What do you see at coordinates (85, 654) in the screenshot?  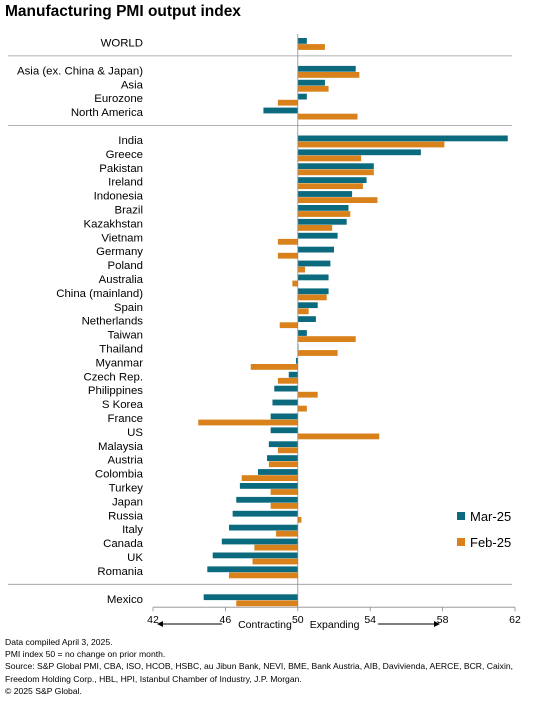 I see `footer-note: PMI index 50 = no change on prior month.` at bounding box center [85, 654].